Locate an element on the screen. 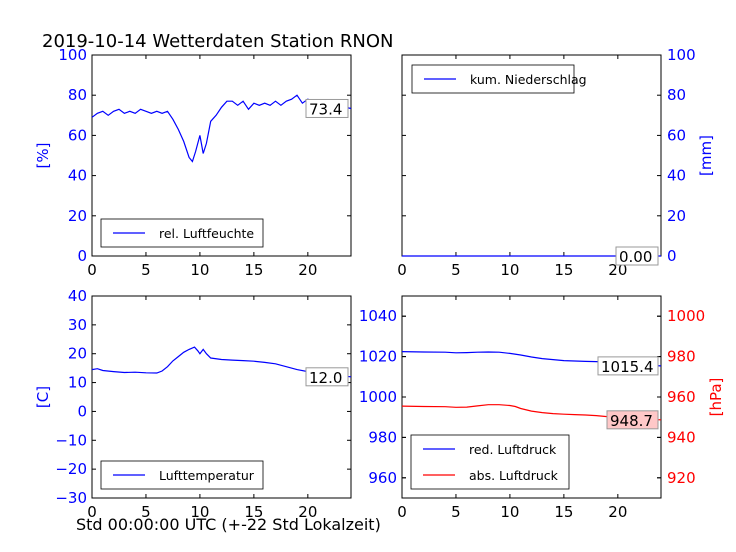 Image resolution: width=736 pixels, height=552 pixels. series-line-lufttemperatur is located at coordinates (221, 362).